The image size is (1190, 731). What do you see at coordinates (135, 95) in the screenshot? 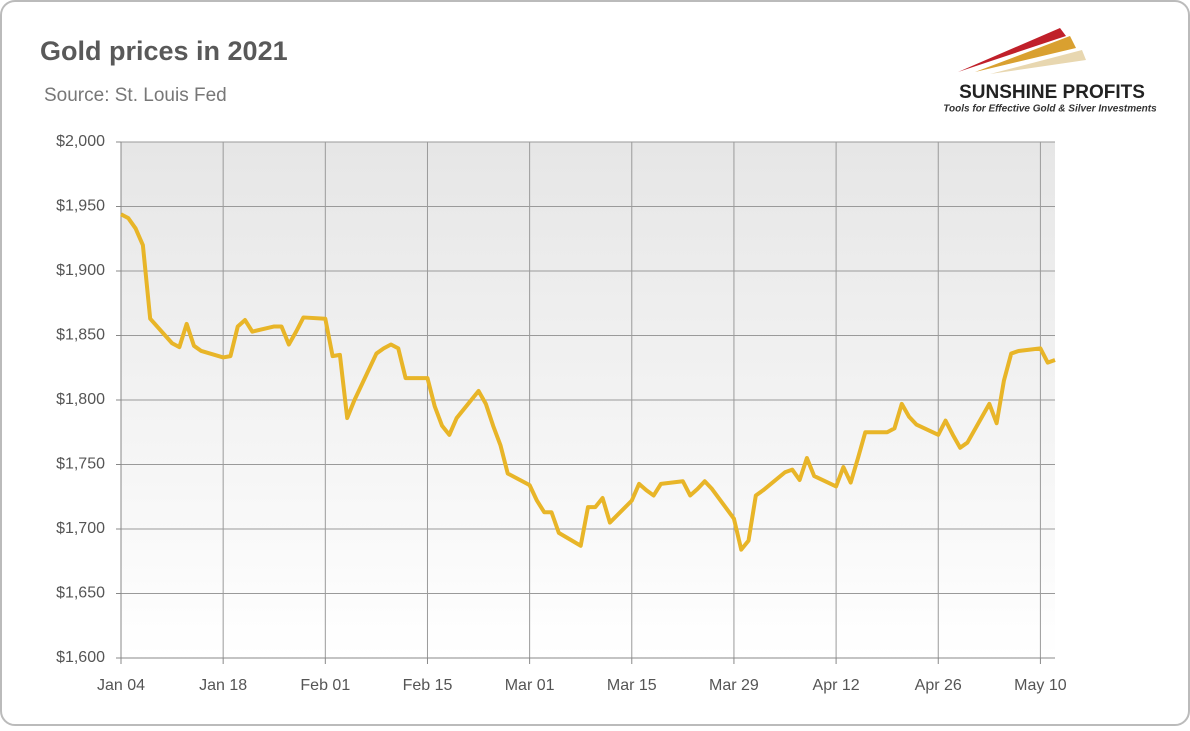
I see `chart-subtitle: Source: St. Louis Fed` at bounding box center [135, 95].